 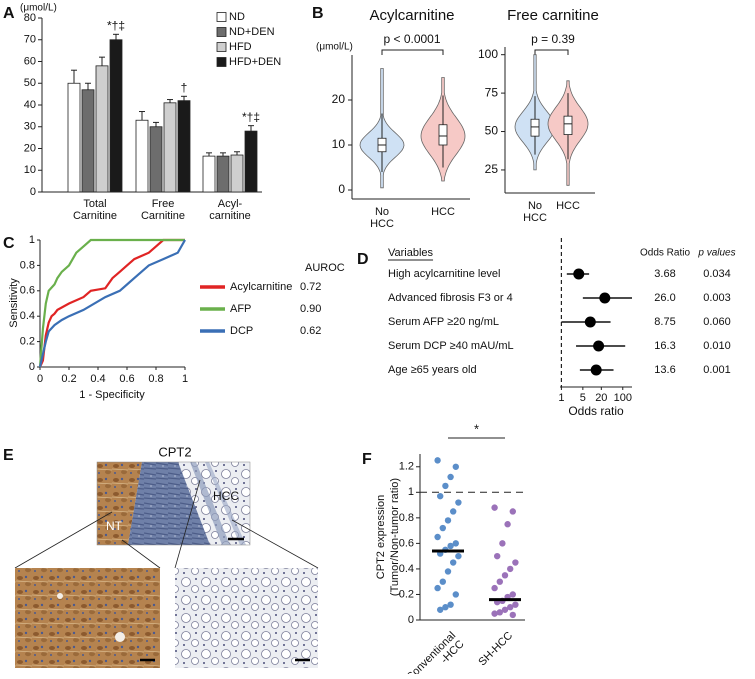 I want to click on y-tick-label: 25, so click(x=492, y=169).